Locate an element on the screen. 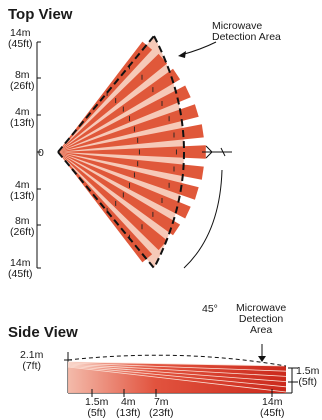  side-axis-label-14m: 14m (45ft) is located at coordinates (272, 407).